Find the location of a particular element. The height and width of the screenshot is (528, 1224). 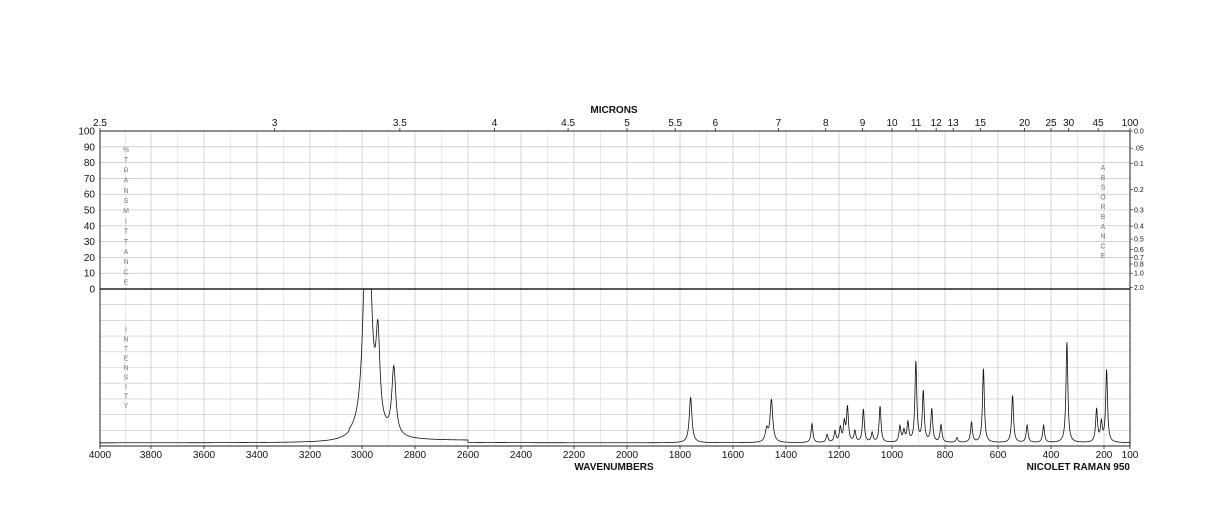

panel-label-letter: % is located at coordinates (126, 150).